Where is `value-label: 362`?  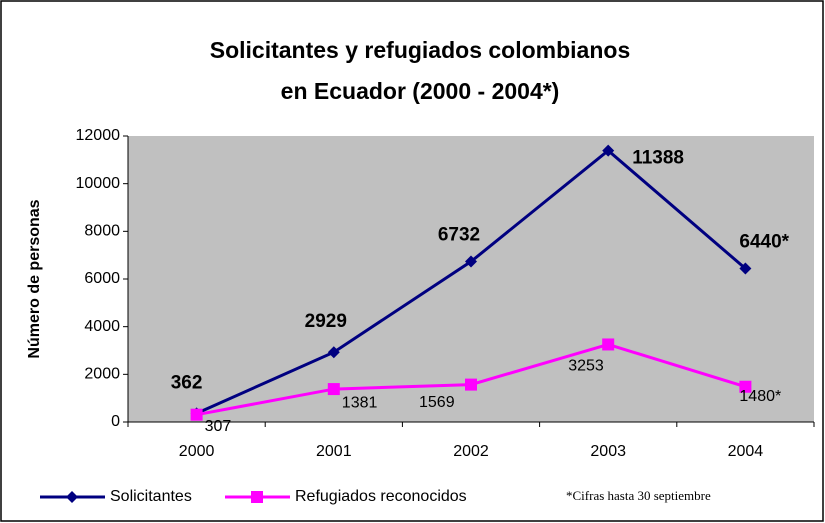
value-label: 362 is located at coordinates (187, 382).